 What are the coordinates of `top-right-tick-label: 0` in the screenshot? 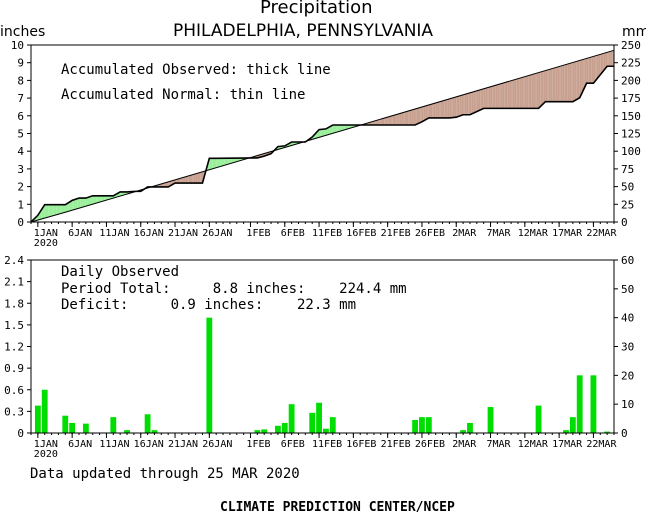 It's located at (624, 222).